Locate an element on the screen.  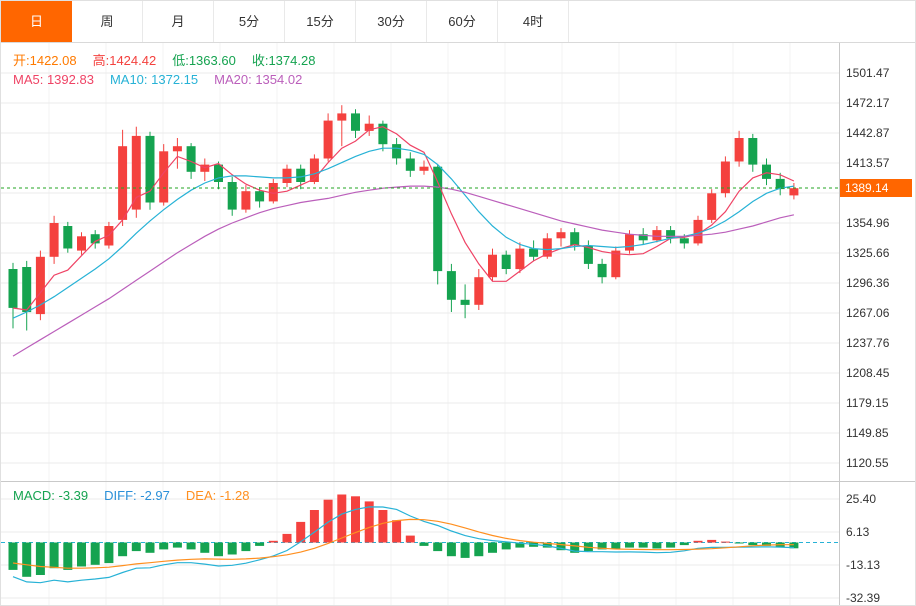
y-axis-label: 1208.45 is located at coordinates (868, 373).